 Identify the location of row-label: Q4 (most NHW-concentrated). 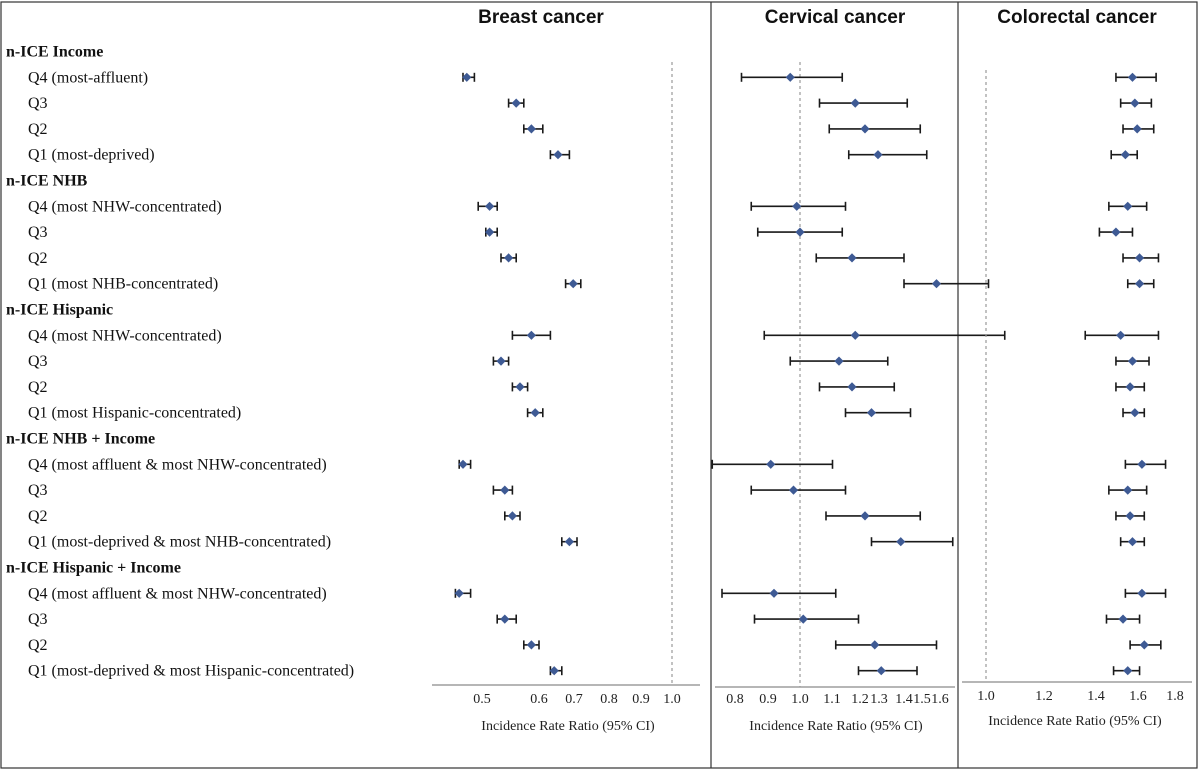
(125, 335).